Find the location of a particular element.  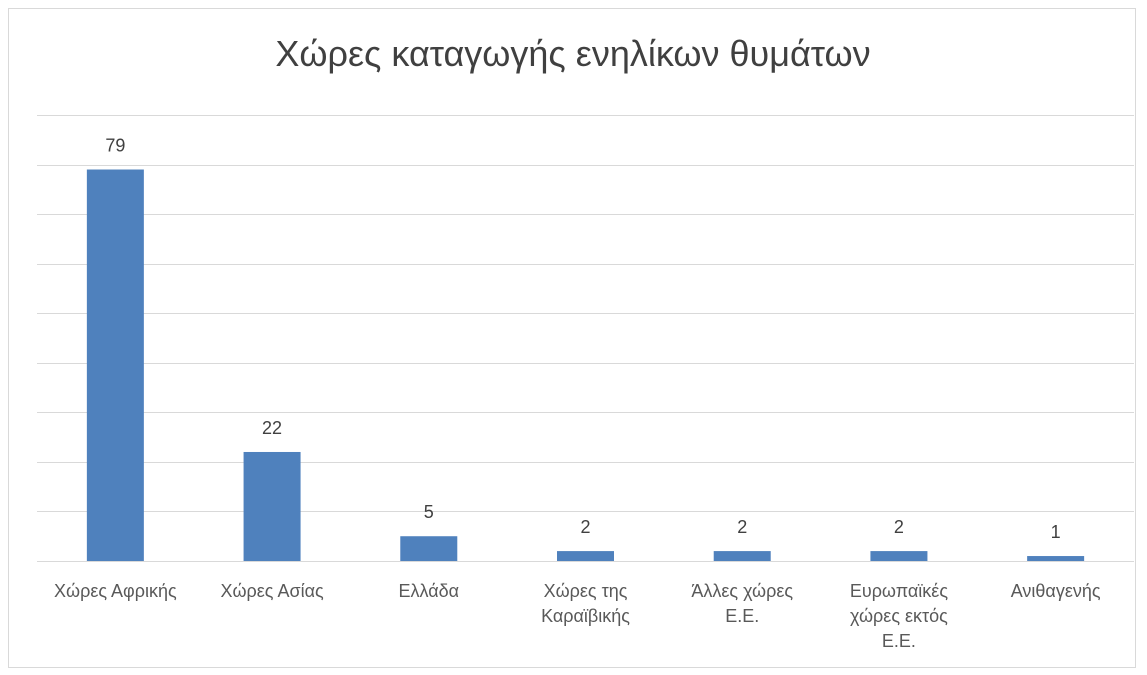

category-label: Χώρες Ασίας is located at coordinates (272, 591).